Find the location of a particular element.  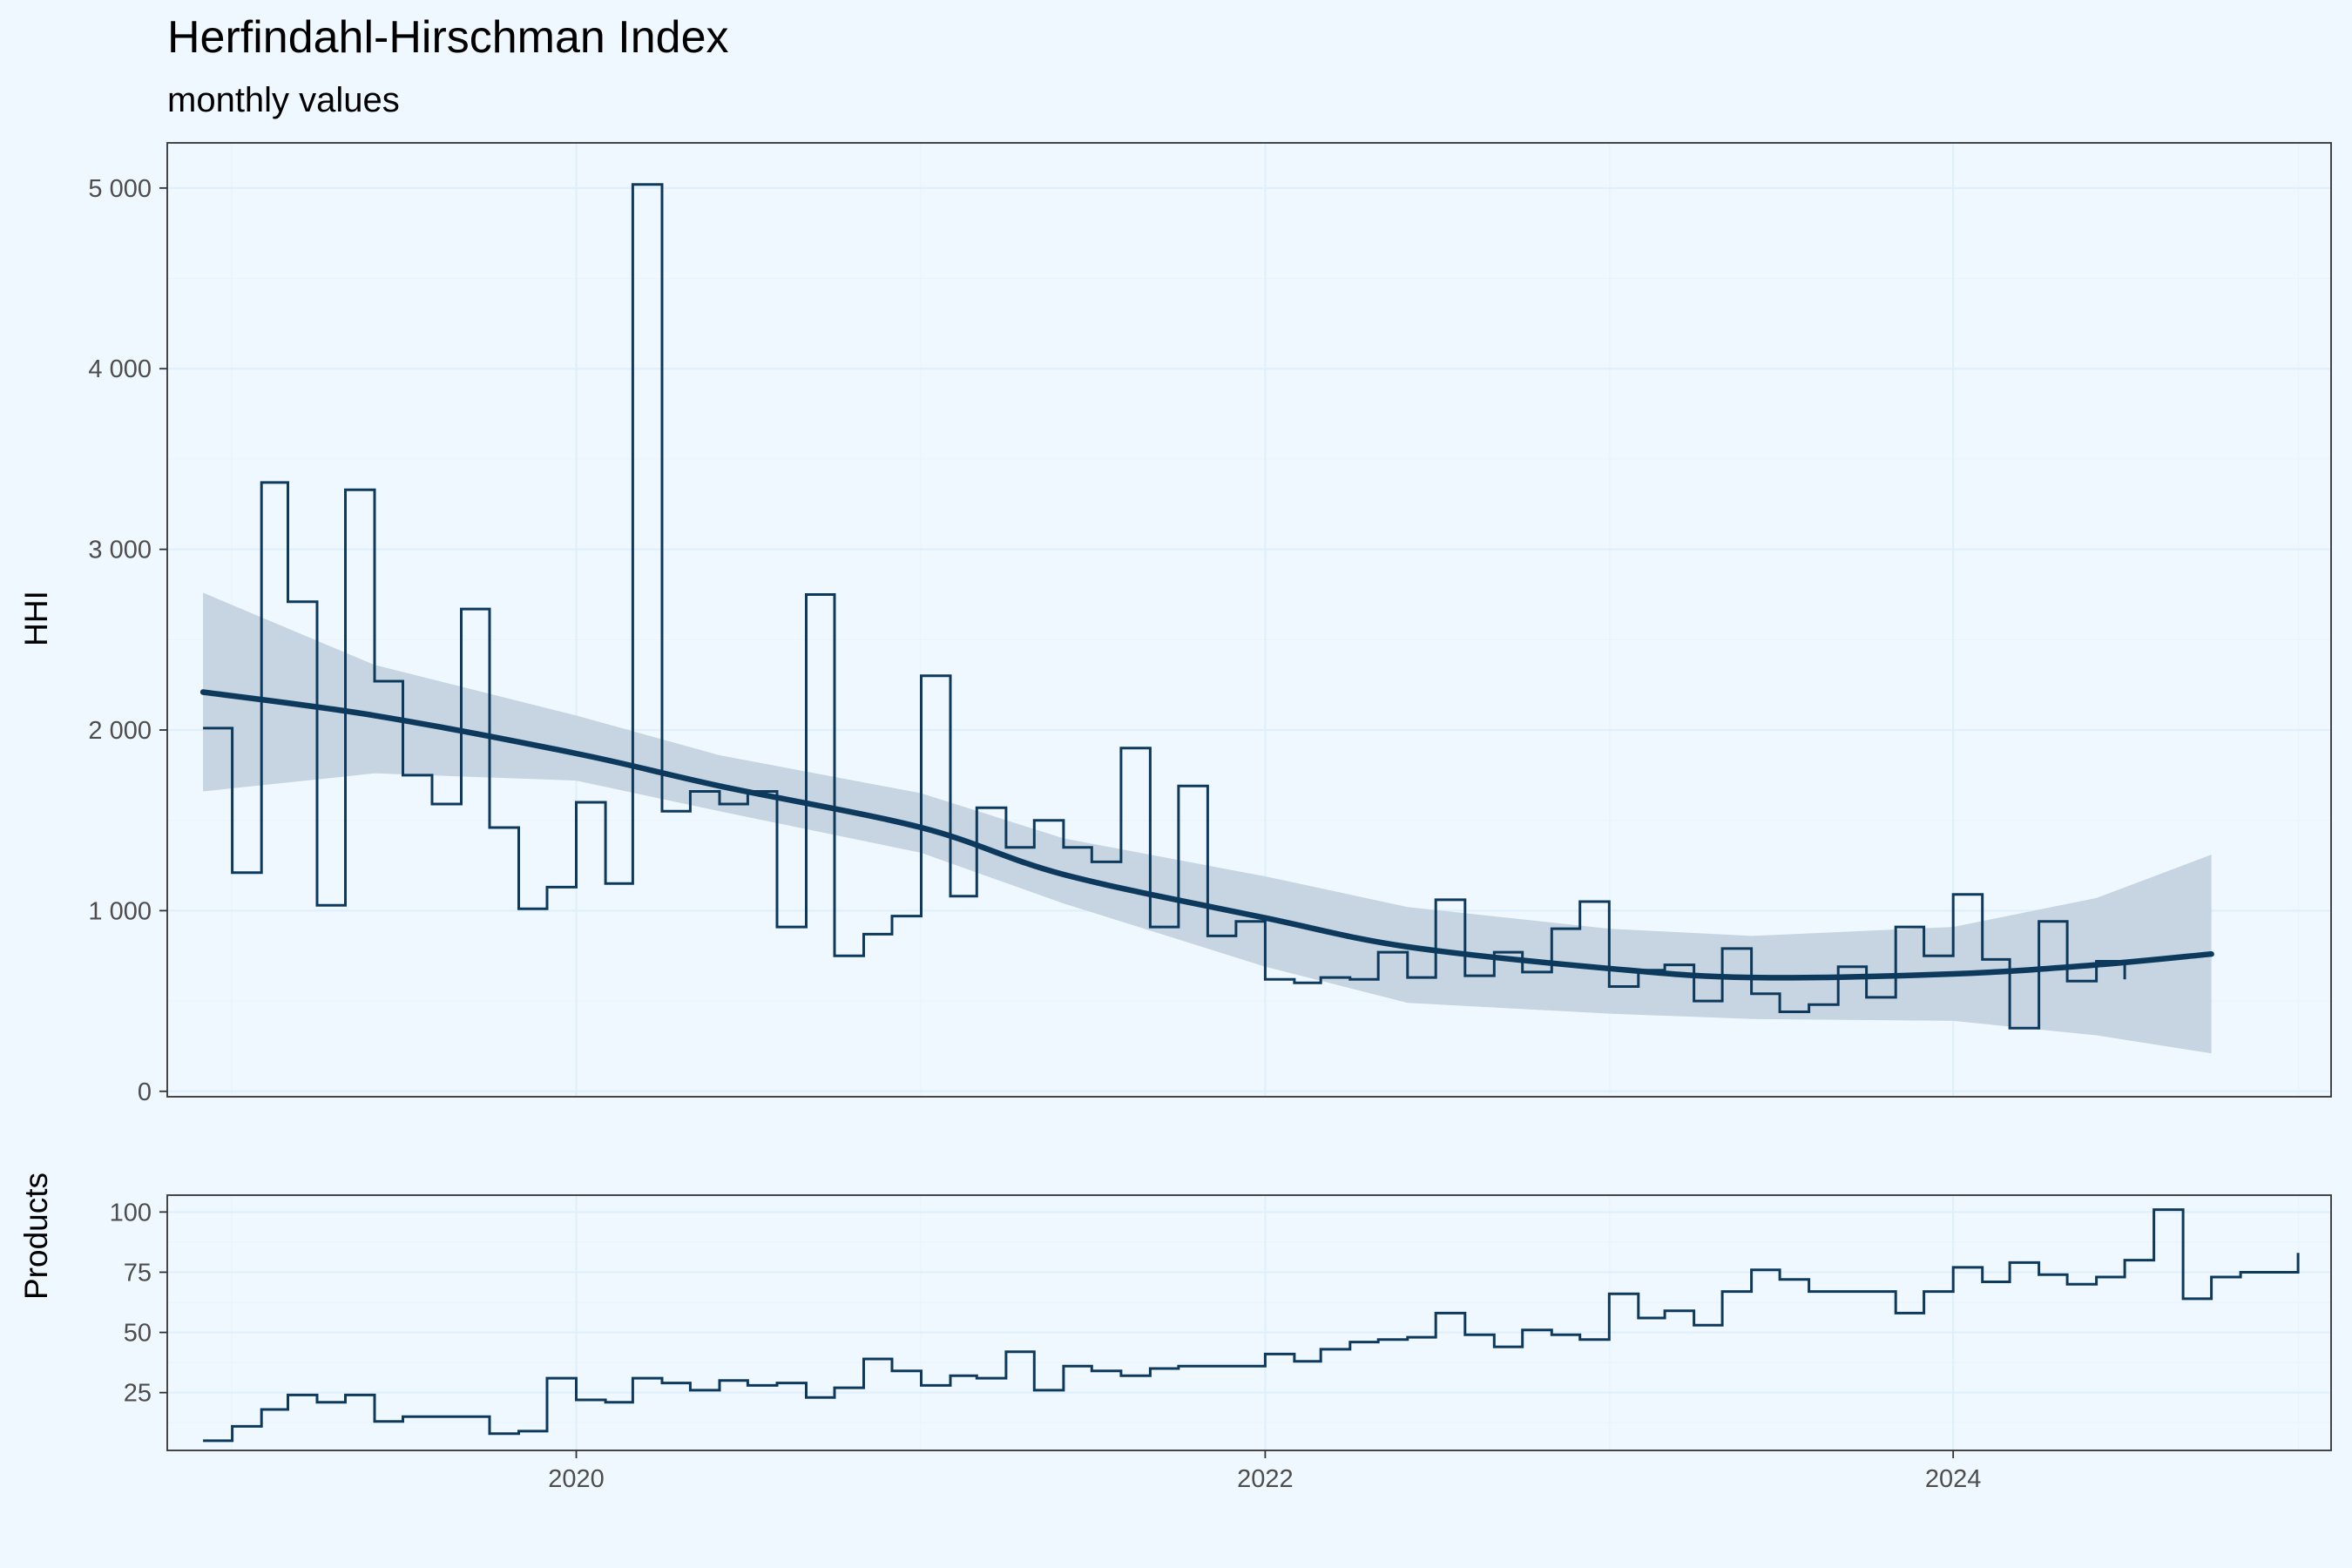

products-y-tick-label: 25 is located at coordinates (138, 1394).